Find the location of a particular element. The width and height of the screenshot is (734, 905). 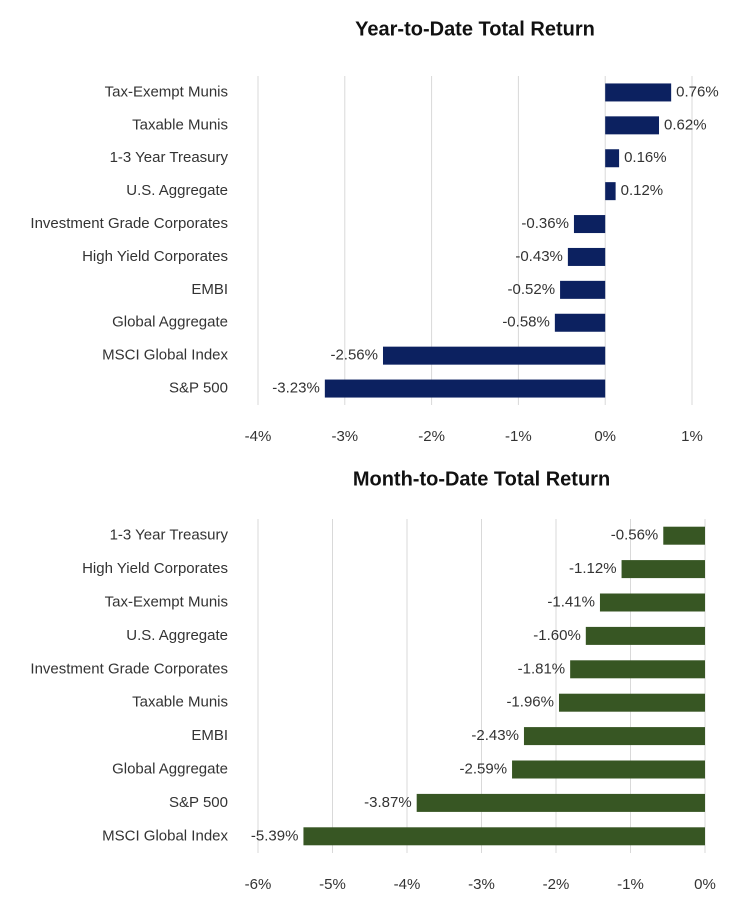

value-label: -3.23% is located at coordinates (296, 388).